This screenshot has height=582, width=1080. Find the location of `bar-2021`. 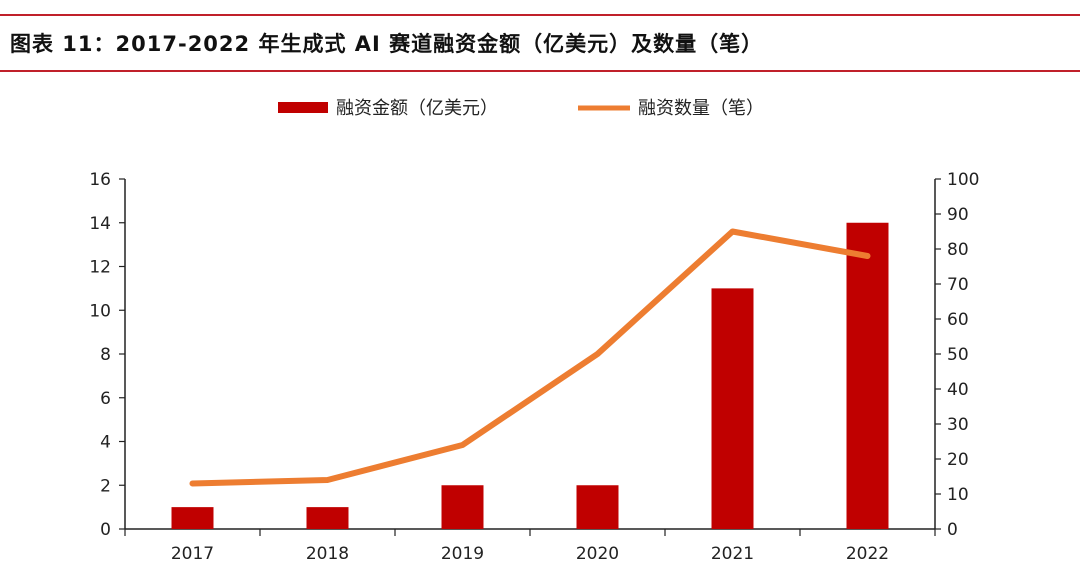

bar-2021 is located at coordinates (732, 408).